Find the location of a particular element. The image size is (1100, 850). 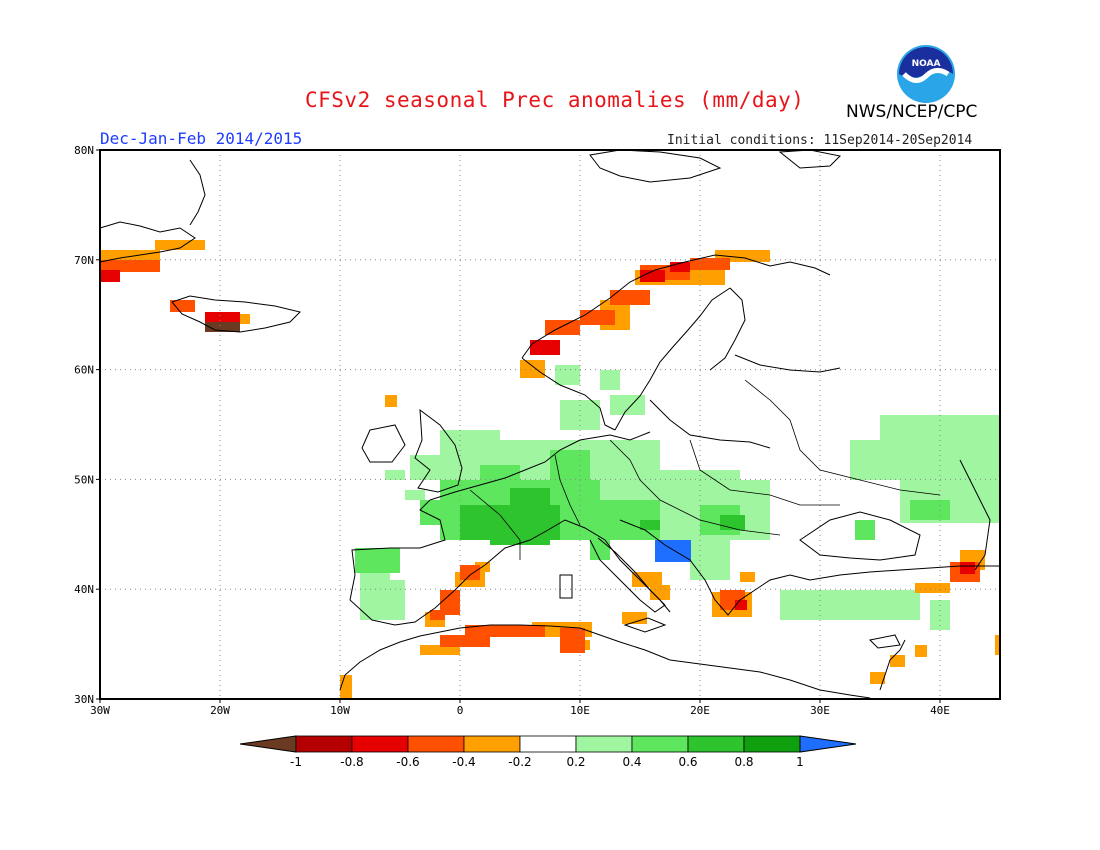

colorbar-label: -0.2 is located at coordinates (519, 762).